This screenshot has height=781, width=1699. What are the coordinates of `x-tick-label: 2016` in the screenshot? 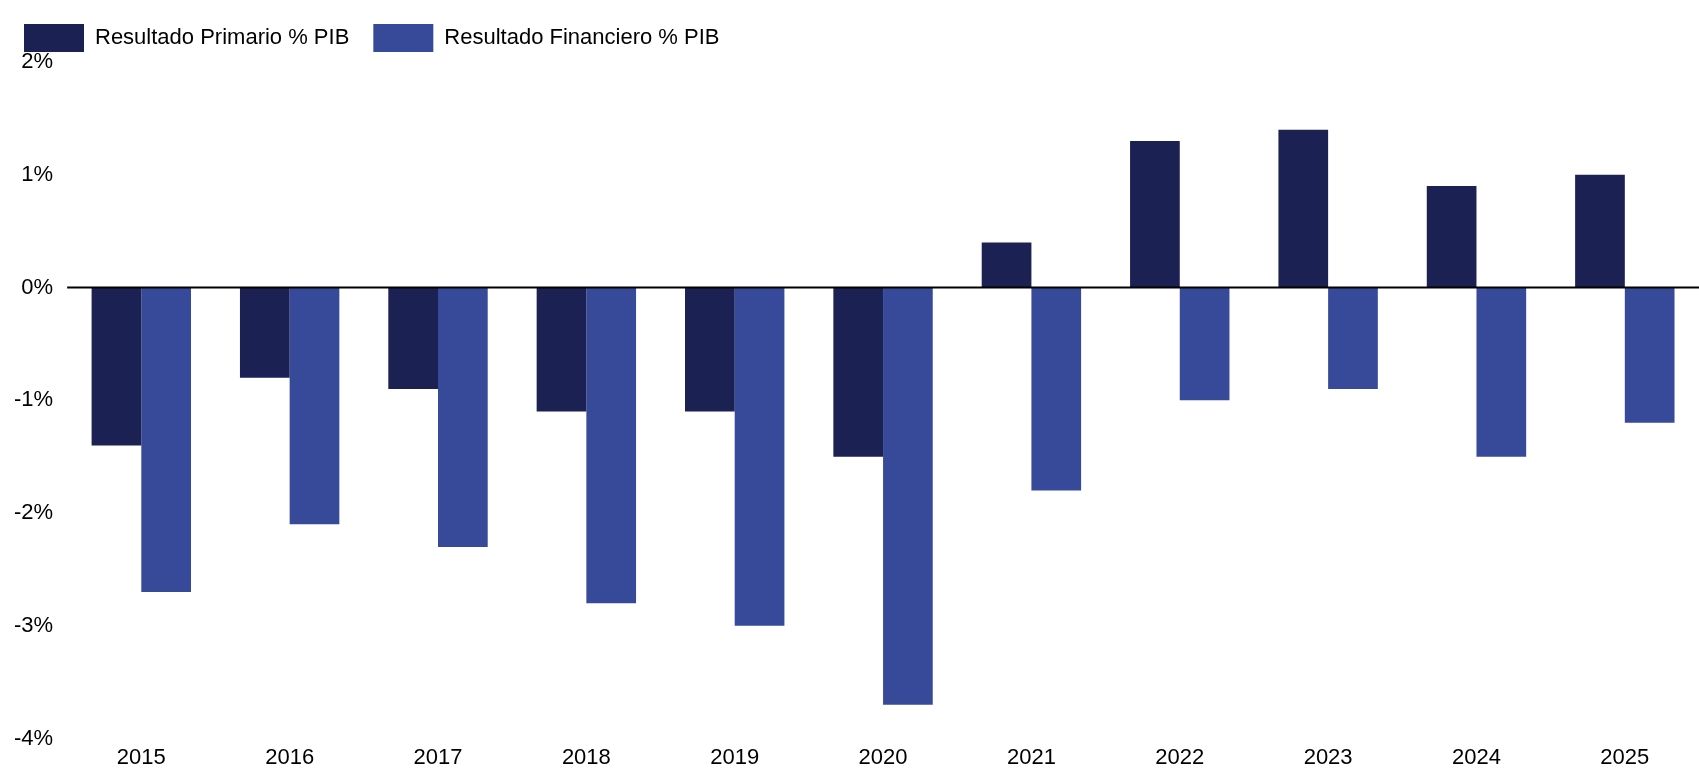 It's located at (290, 756).